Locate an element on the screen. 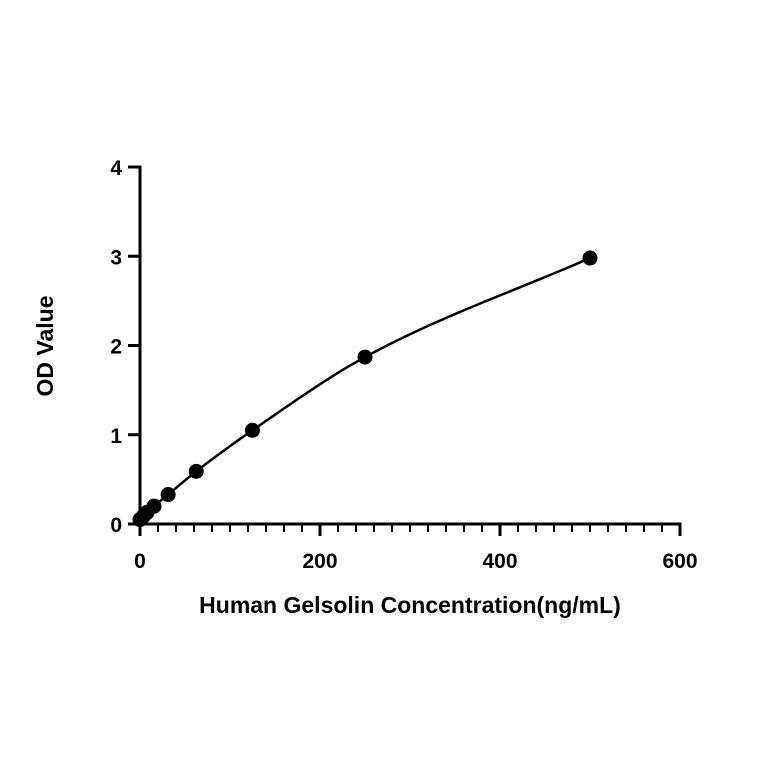 The width and height of the screenshot is (764, 764). y-tick-label: 2 is located at coordinates (116, 347).